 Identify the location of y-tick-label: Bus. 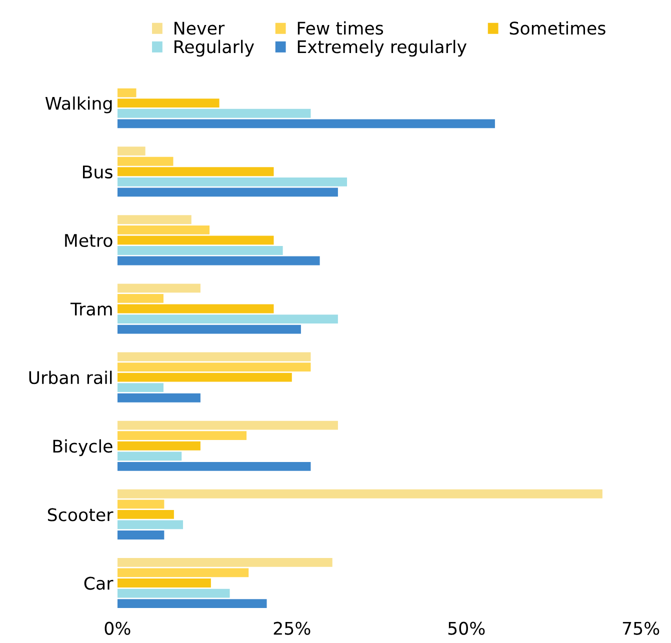
(97, 172).